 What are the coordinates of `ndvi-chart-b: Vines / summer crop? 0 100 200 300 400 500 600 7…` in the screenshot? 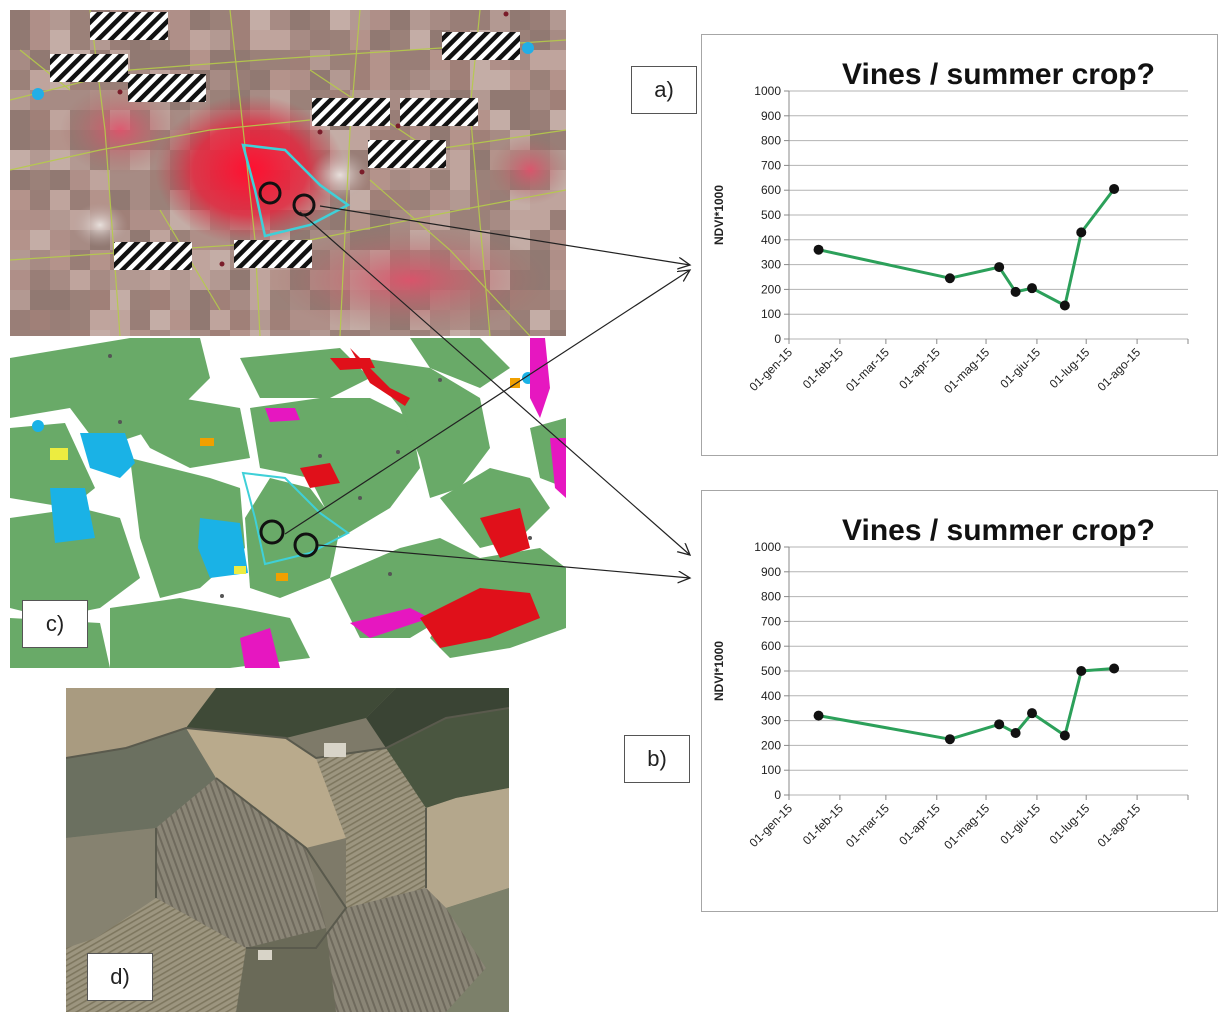 It's located at (950, 683).